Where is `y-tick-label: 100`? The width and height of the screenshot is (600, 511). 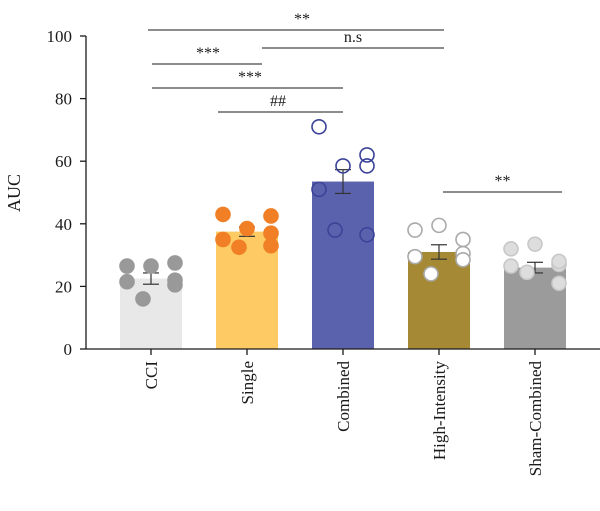
y-tick-label: 100 is located at coordinates (60, 36).